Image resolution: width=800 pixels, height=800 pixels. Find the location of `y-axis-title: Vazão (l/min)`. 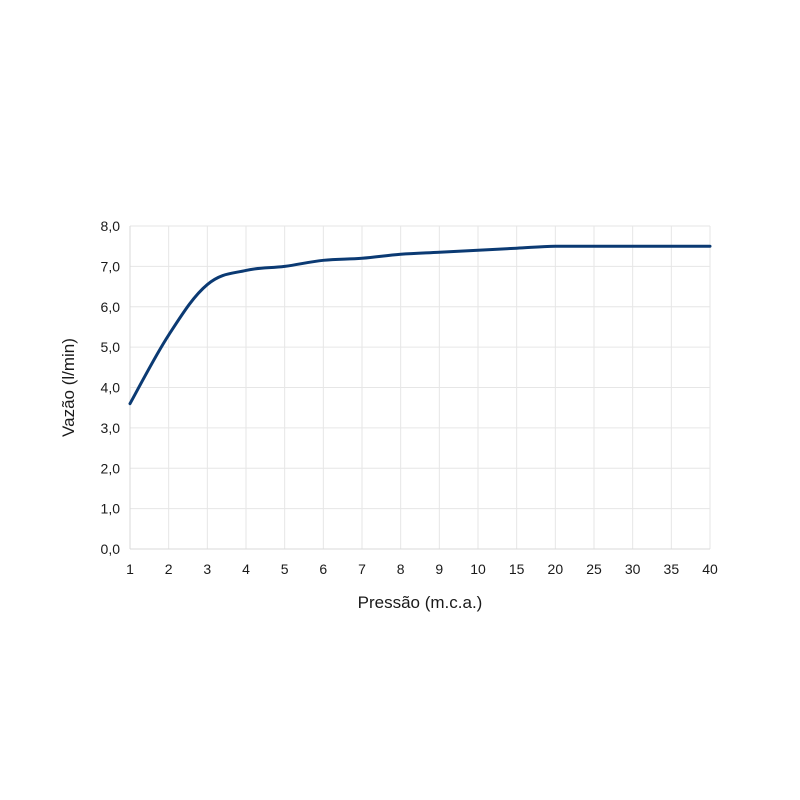

y-axis-title: Vazão (l/min) is located at coordinates (68, 387).